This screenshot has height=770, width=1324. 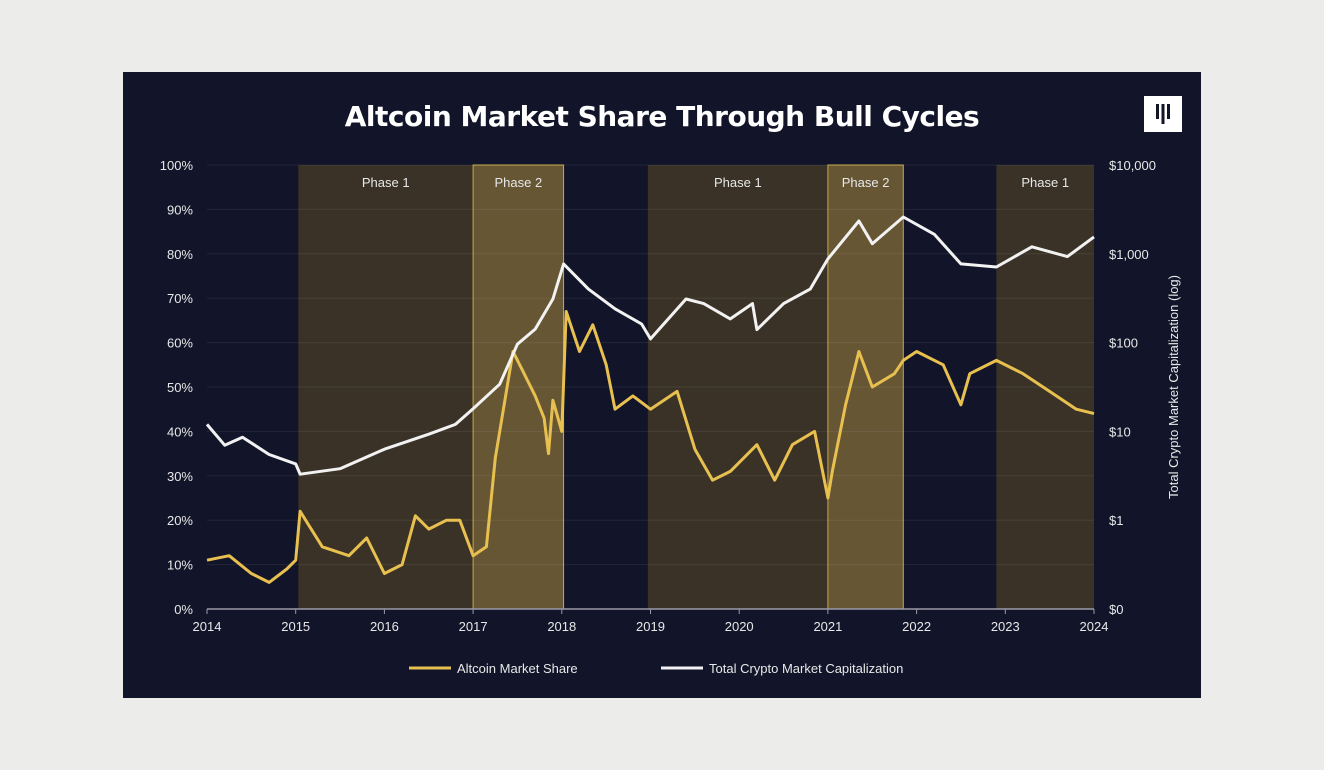 What do you see at coordinates (180, 565) in the screenshot?
I see `y-left-tick-label: 10%` at bounding box center [180, 565].